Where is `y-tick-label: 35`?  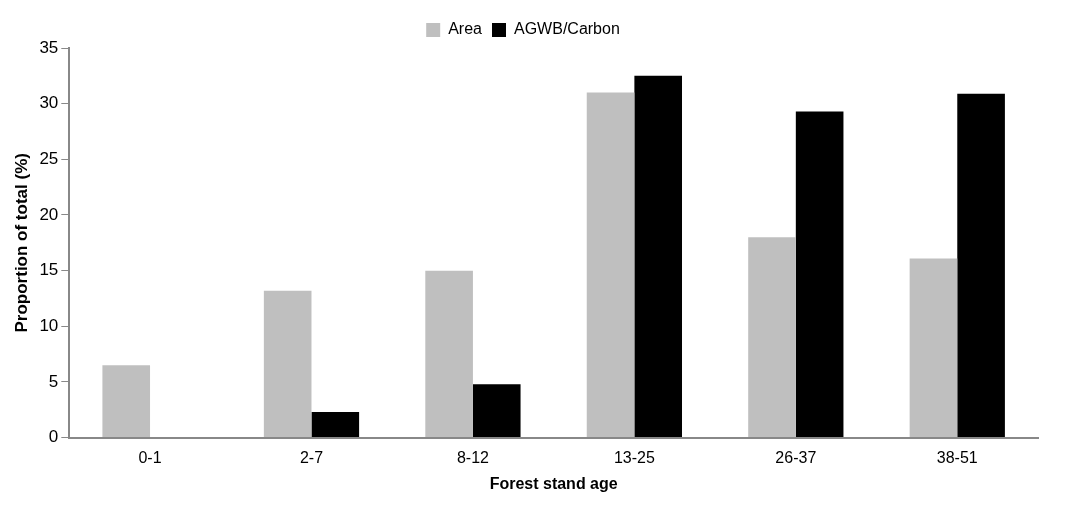 y-tick-label: 35 is located at coordinates (49, 47).